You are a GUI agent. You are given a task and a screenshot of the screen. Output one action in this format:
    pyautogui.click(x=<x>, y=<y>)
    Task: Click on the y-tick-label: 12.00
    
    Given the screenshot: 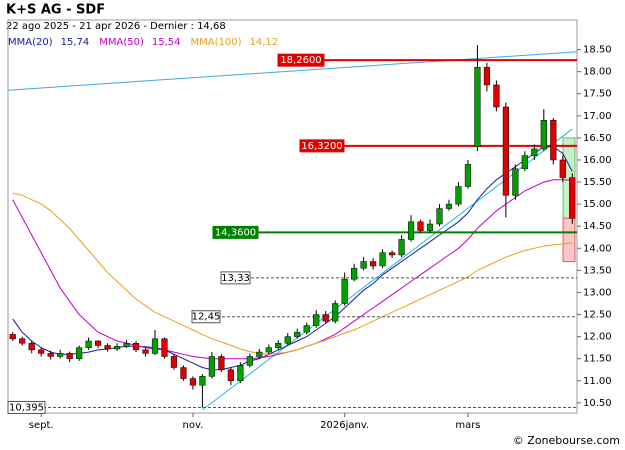 What is the action you would take?
    pyautogui.click(x=597, y=337)
    